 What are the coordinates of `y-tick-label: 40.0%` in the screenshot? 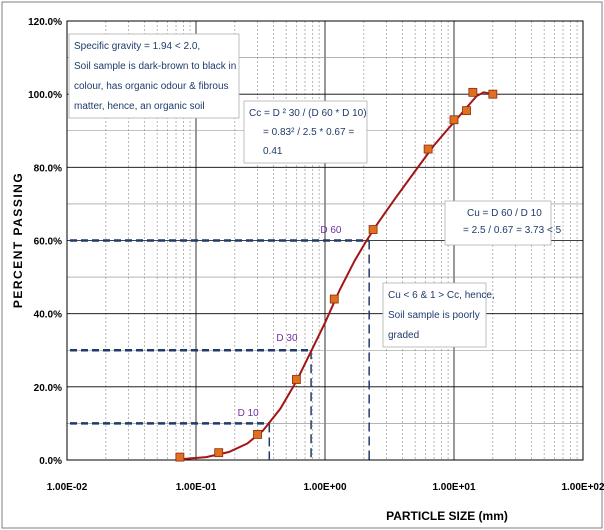 It's located at (48, 315).